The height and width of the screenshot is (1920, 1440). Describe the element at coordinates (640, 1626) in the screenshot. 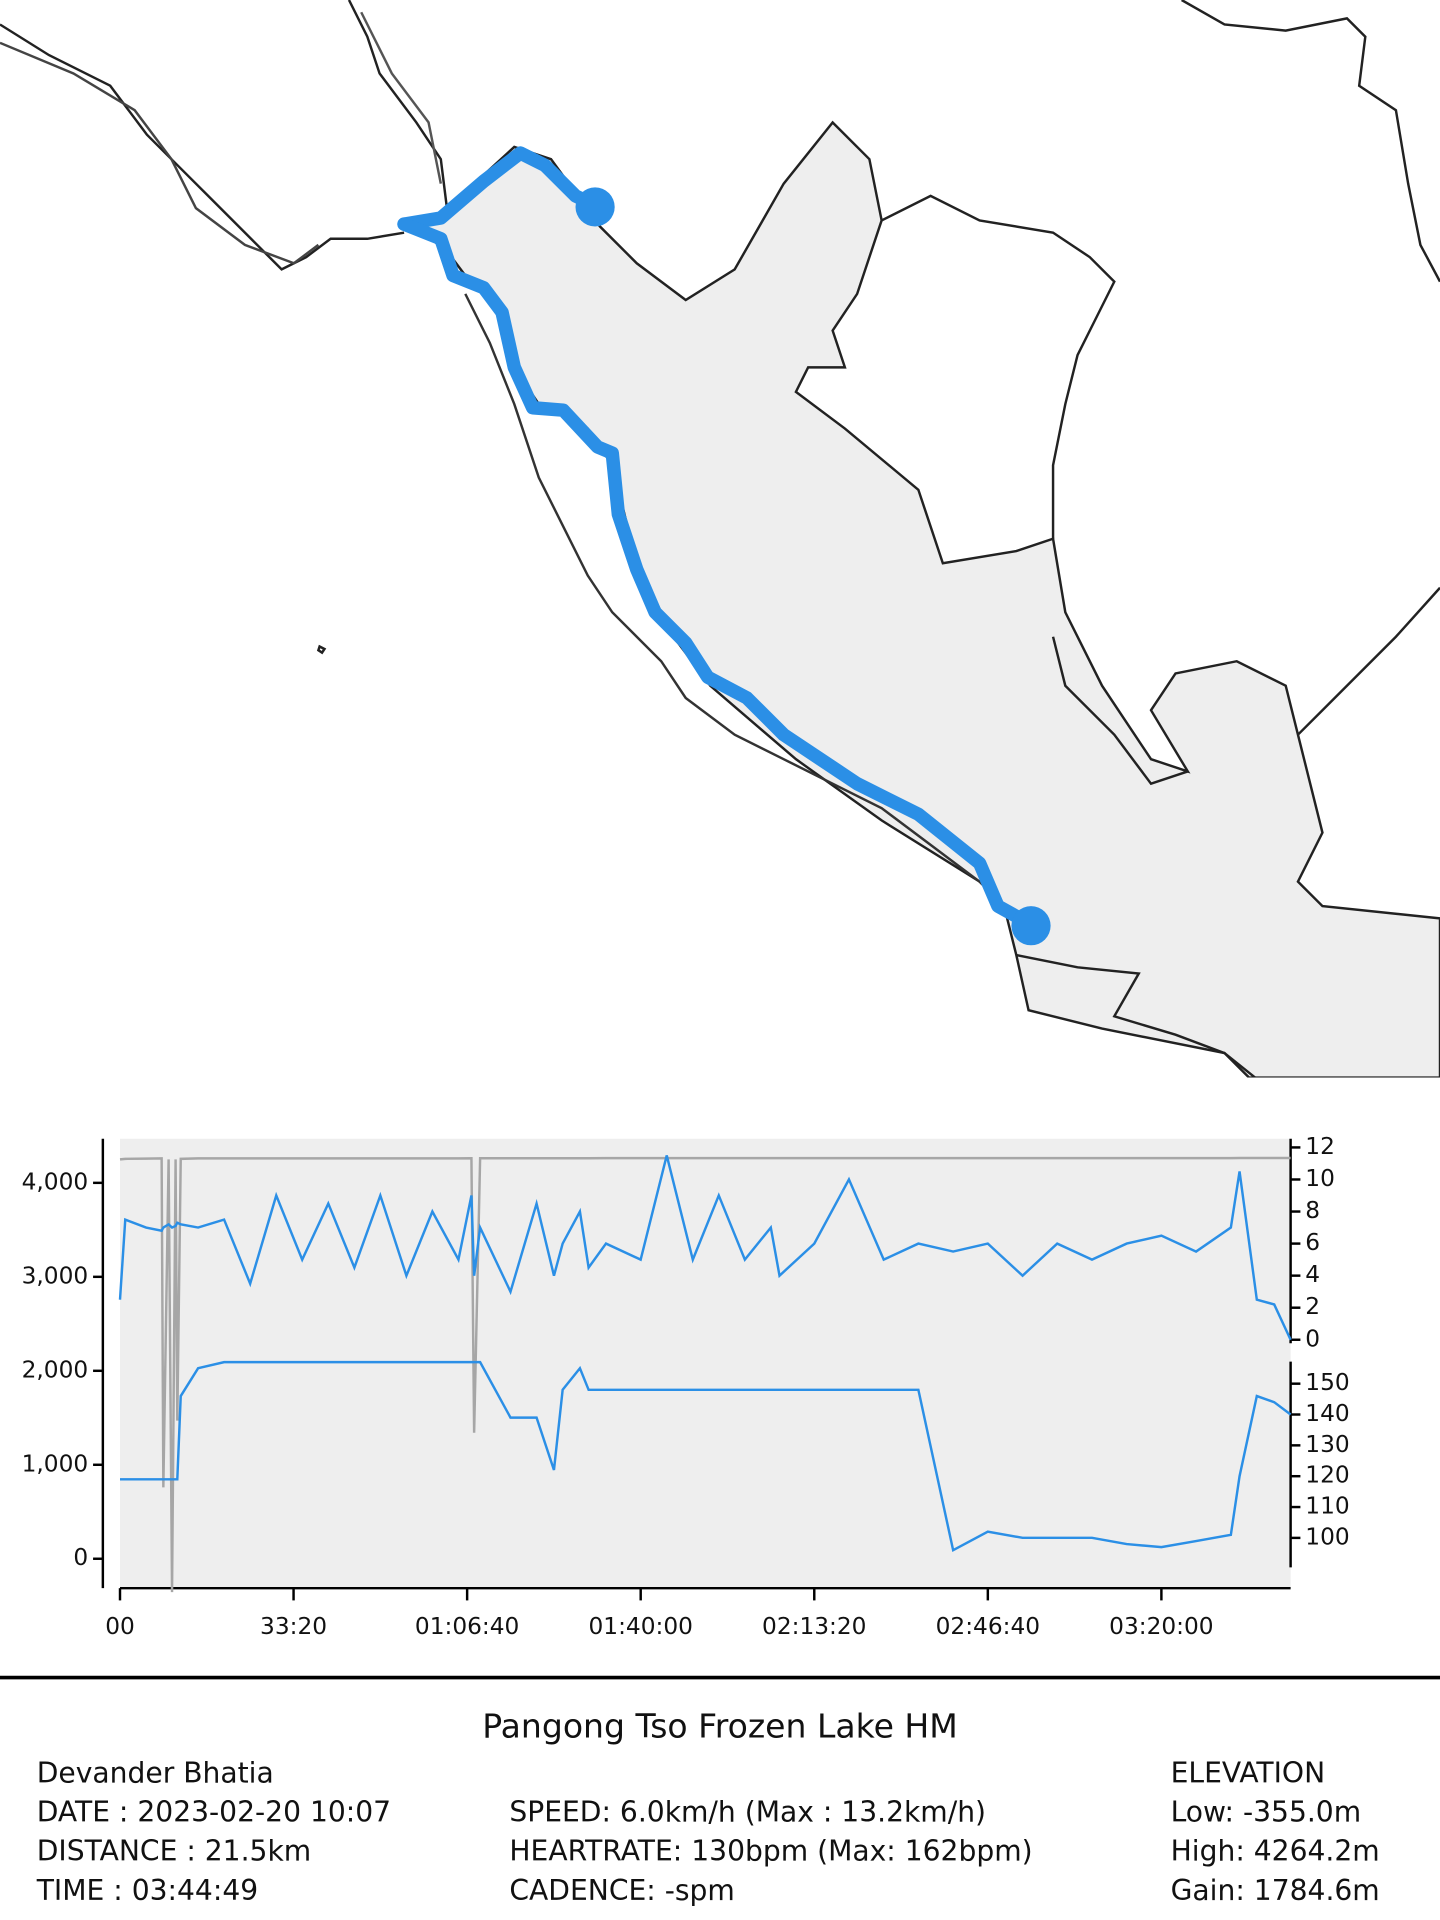

I see `x-tick-label: 01:40:00` at that location.